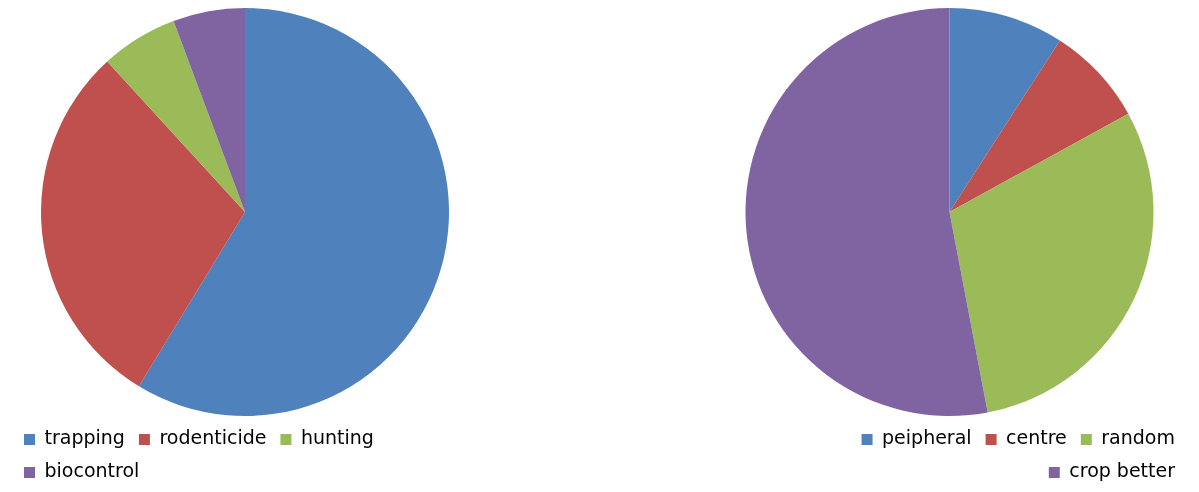  I want to click on legend-label: crop better, so click(1122, 470).